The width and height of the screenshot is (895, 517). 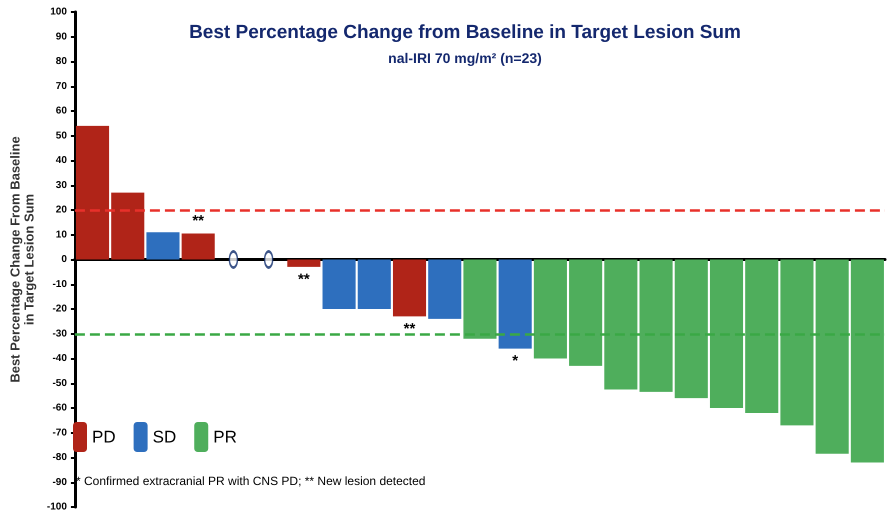 What do you see at coordinates (225, 437) in the screenshot?
I see `legend-label: PR` at bounding box center [225, 437].